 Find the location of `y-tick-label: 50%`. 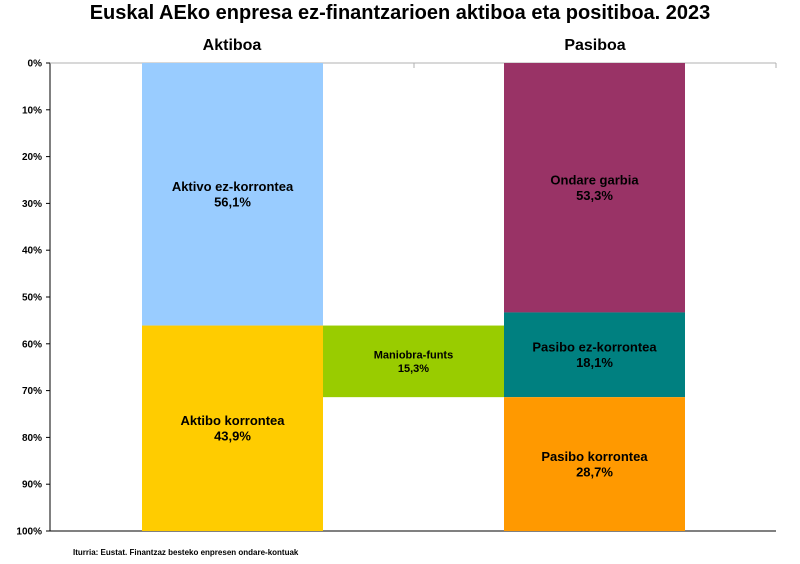

y-tick-label: 50% is located at coordinates (32, 298).